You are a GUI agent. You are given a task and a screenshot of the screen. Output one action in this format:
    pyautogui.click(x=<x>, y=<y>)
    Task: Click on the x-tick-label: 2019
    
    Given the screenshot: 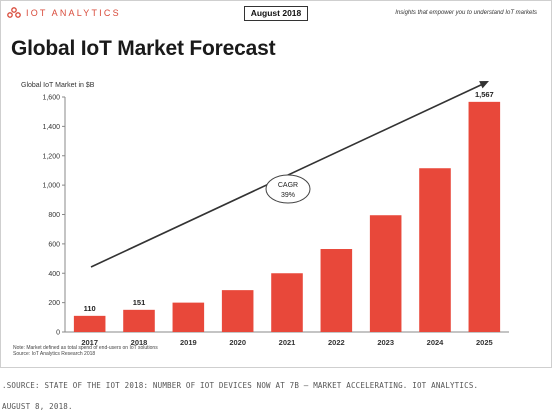 What is the action you would take?
    pyautogui.click(x=188, y=342)
    